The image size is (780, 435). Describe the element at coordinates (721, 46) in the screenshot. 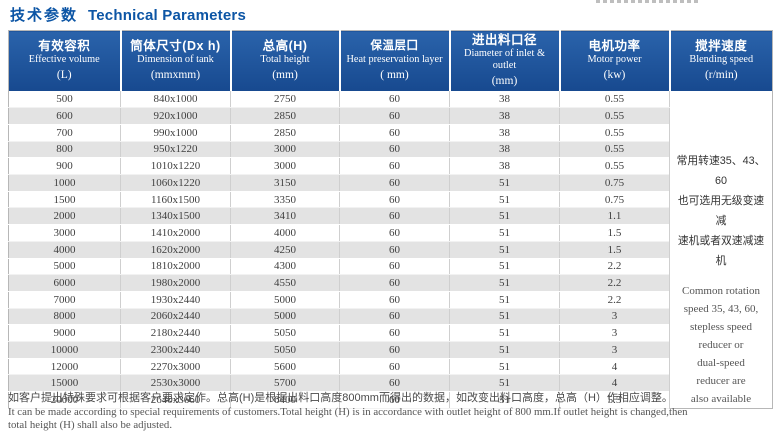

I see `col-header-zh: 搅拌速度` at that location.